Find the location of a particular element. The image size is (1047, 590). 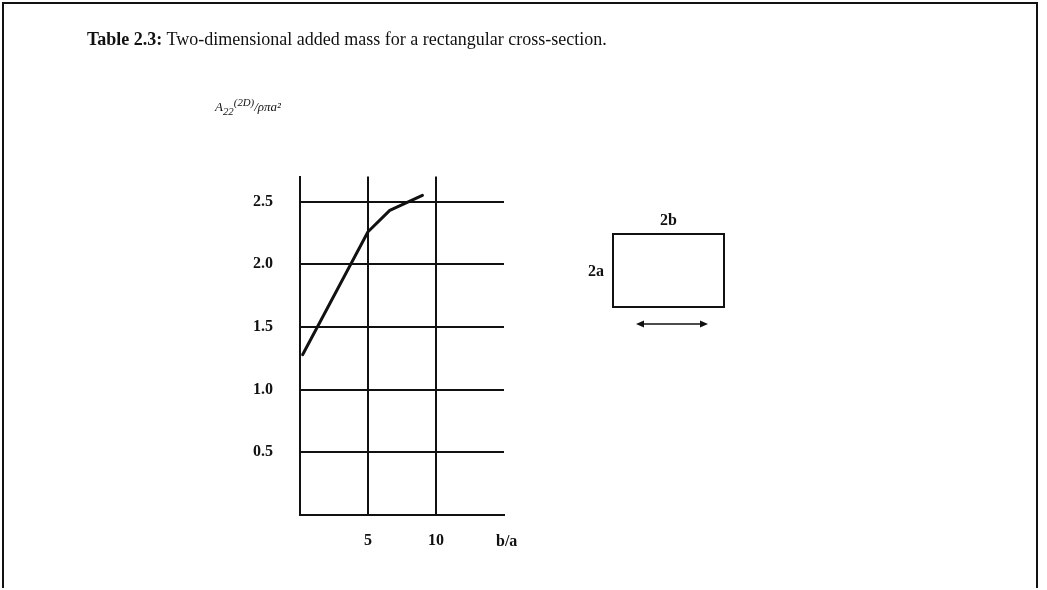

text: 2a is located at coordinates (596, 270).